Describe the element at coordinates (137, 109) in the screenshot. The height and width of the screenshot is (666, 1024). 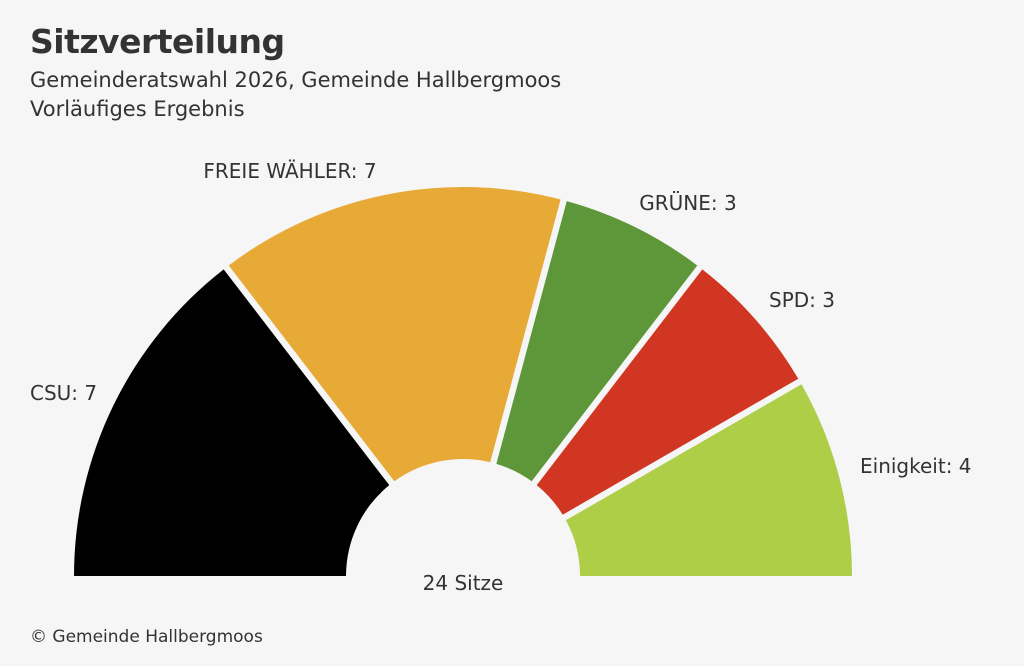
I see `subtitle-line-2: Vorläufiges Ergebnis` at that location.